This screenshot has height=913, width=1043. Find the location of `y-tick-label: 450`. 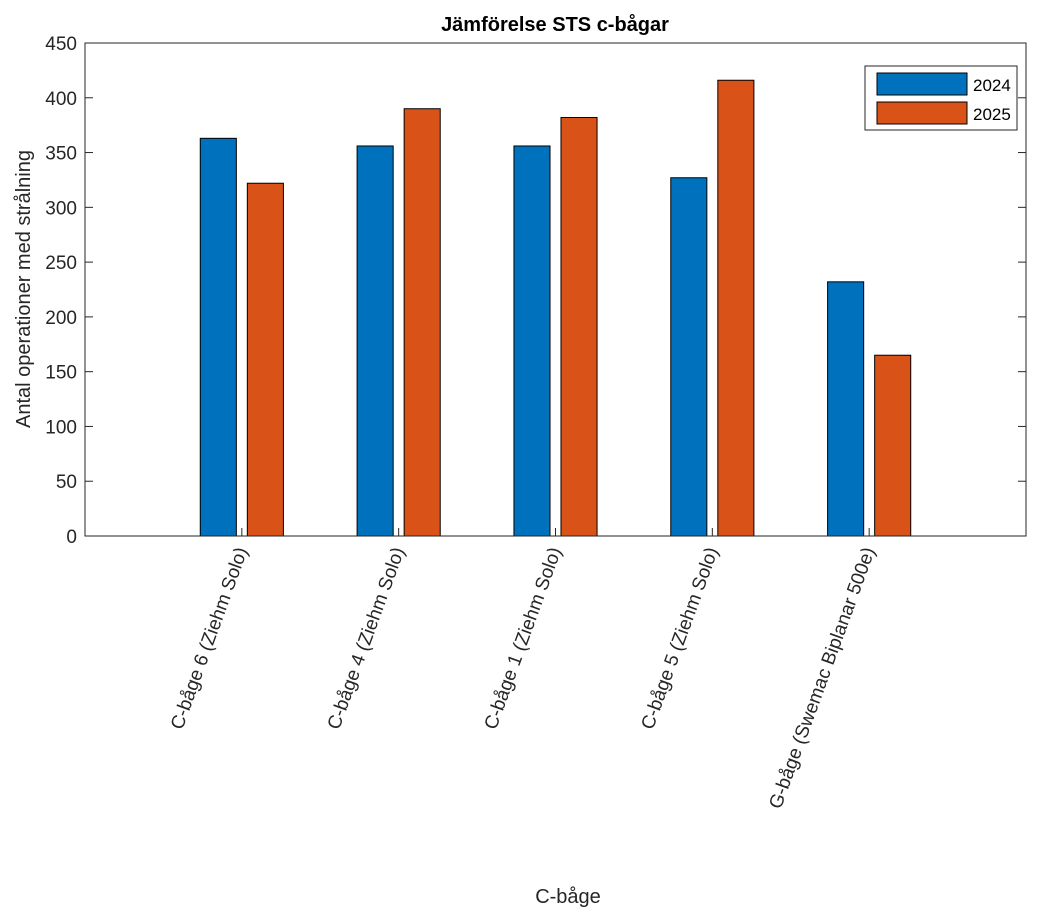

y-tick-label: 450 is located at coordinates (61, 44).